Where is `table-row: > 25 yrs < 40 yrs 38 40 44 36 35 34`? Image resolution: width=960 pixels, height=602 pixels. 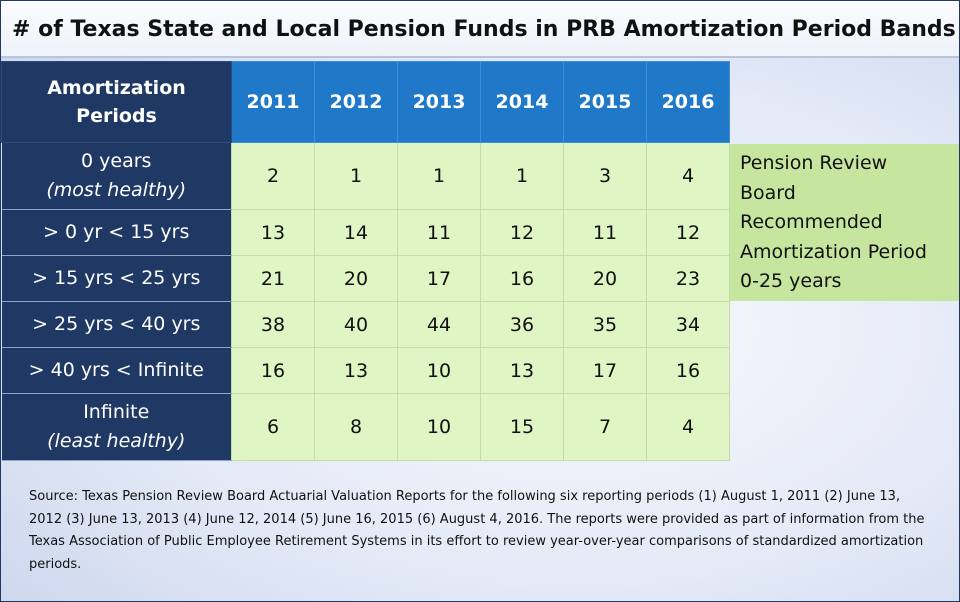
table-row: > 25 yrs < 40 yrs 38 40 44 36 35 34 is located at coordinates (365, 324).